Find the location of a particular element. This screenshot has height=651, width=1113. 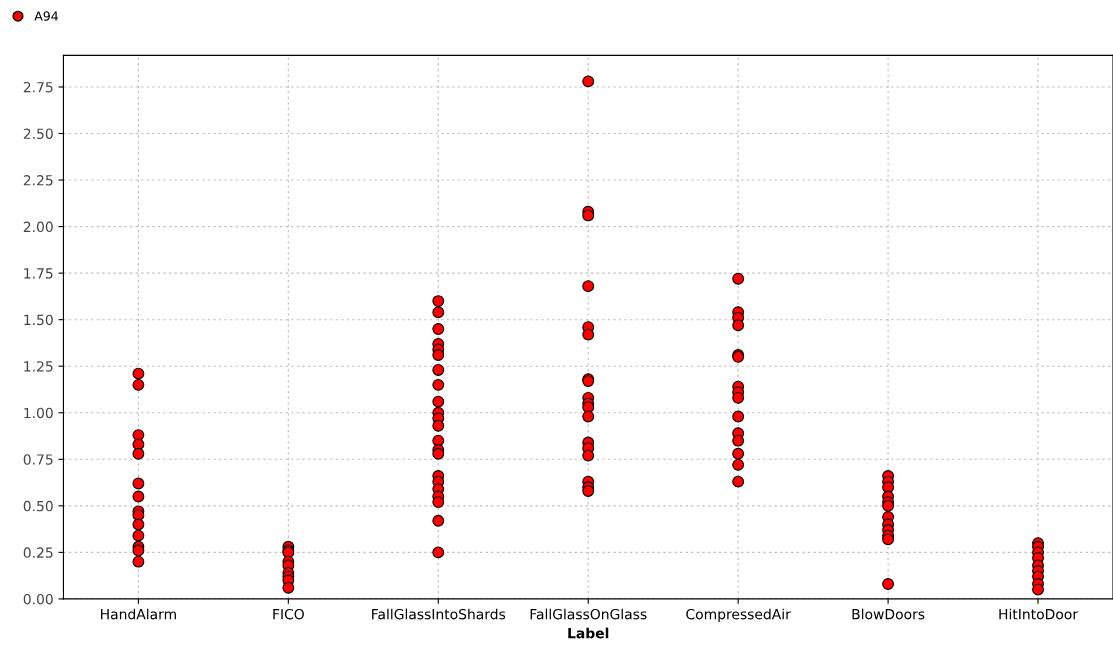

y-tick-label: 2.50 is located at coordinates (38, 133).